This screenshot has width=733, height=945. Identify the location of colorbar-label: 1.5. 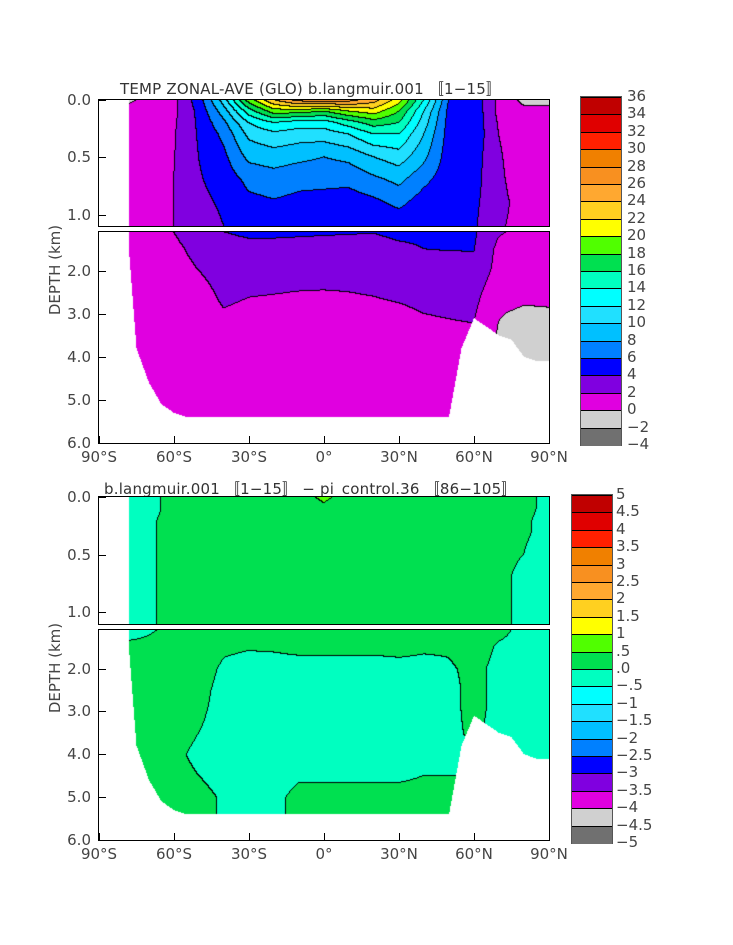
(628, 615).